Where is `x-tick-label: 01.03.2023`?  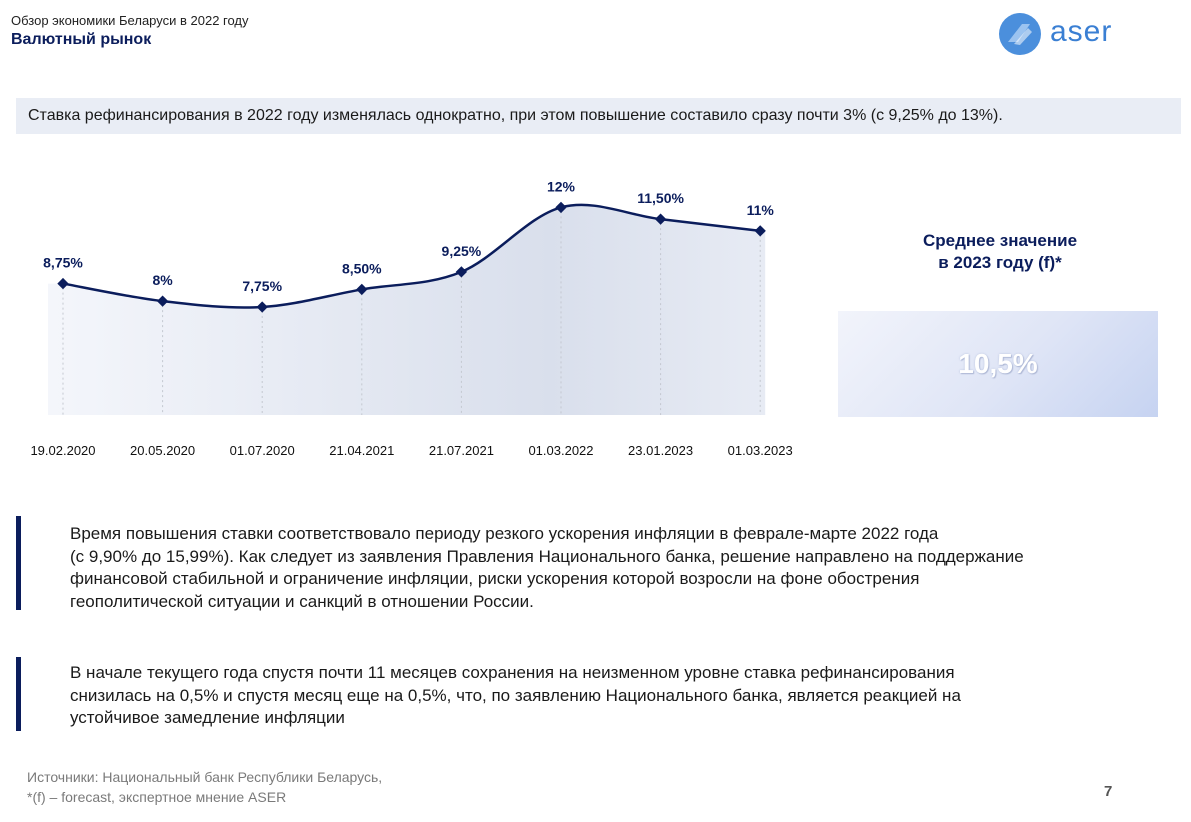
x-tick-label: 01.03.2023 is located at coordinates (760, 450).